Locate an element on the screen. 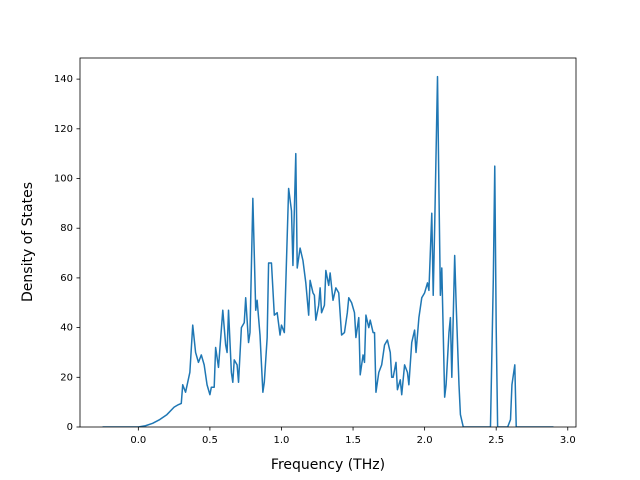 The width and height of the screenshot is (640, 480). x-axis-label: Frequency (THz) is located at coordinates (328, 465).